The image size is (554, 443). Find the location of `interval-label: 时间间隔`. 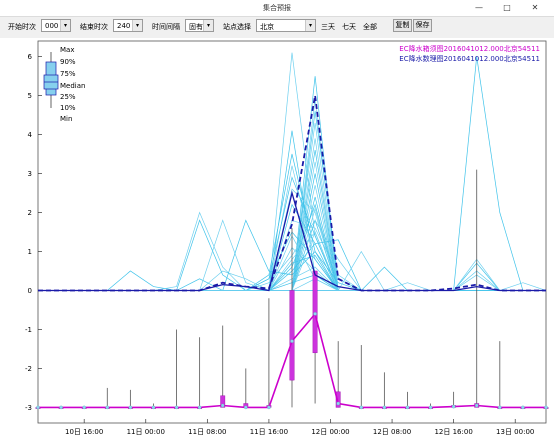

interval-label: 时间间隔 is located at coordinates (166, 27).